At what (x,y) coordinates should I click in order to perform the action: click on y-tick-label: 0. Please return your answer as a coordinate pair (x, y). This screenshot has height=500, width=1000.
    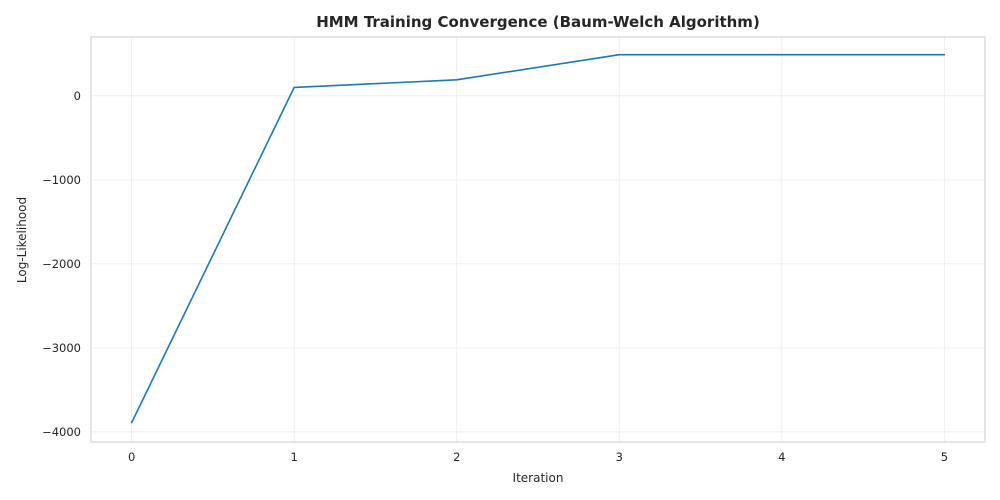
    Looking at the image, I should click on (77, 96).